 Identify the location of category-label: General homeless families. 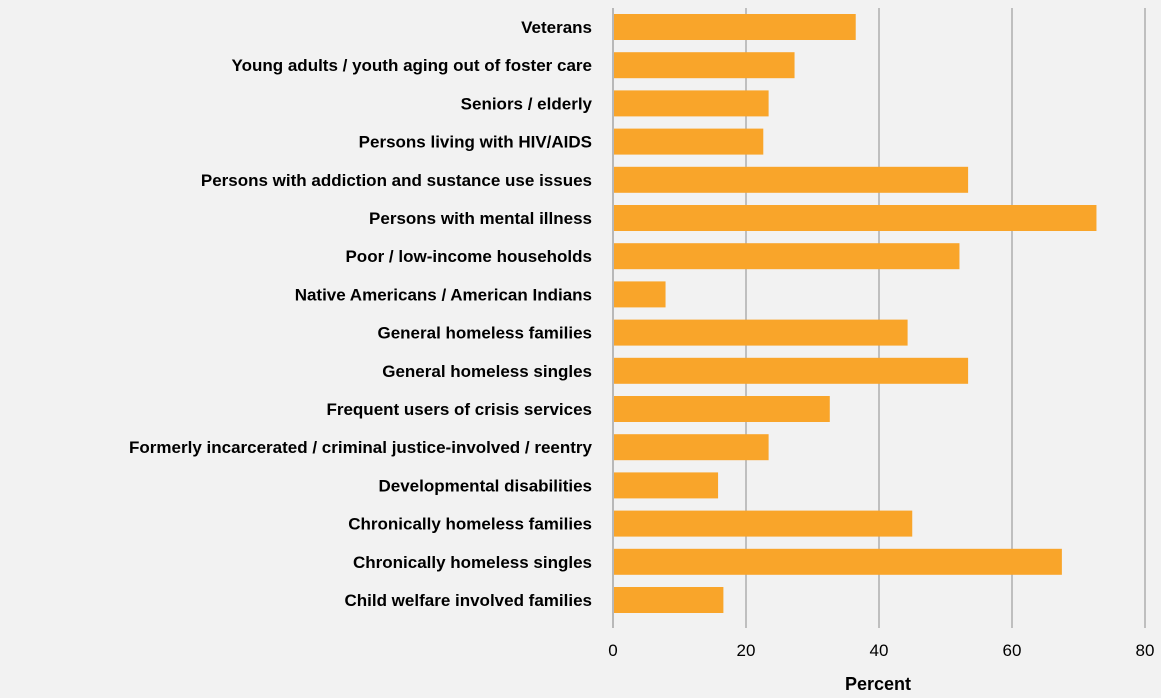
(485, 333).